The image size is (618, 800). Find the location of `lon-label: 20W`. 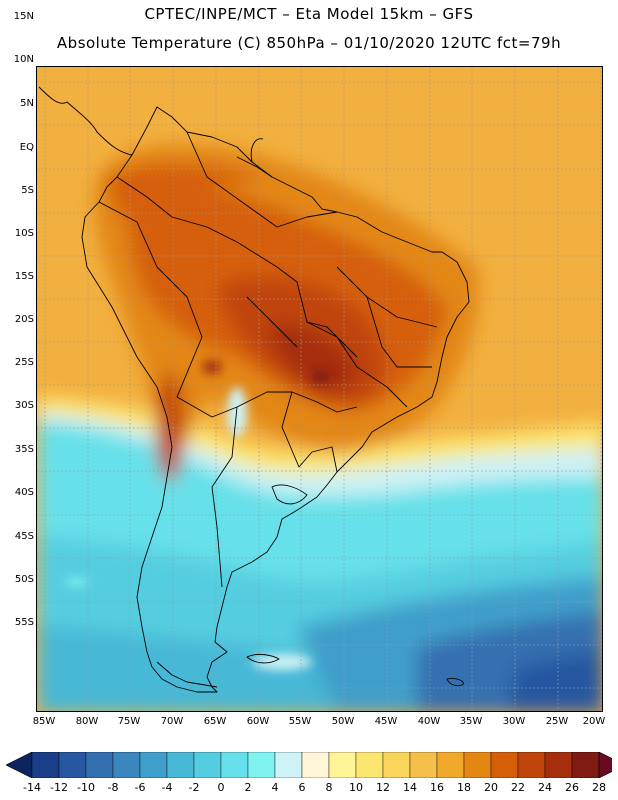

lon-label: 20W is located at coordinates (594, 721).